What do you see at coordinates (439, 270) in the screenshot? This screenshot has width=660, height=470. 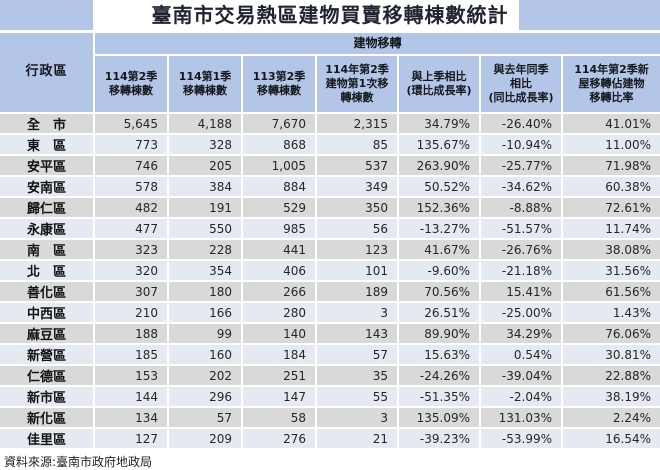 I see `value-cell: -9.60%` at bounding box center [439, 270].